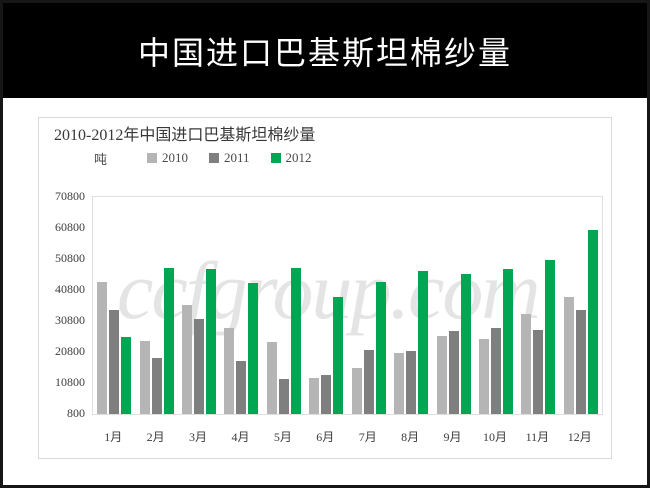 The image size is (650, 488). Describe the element at coordinates (380, 347) in the screenshot. I see `bar-2012-7月` at that location.